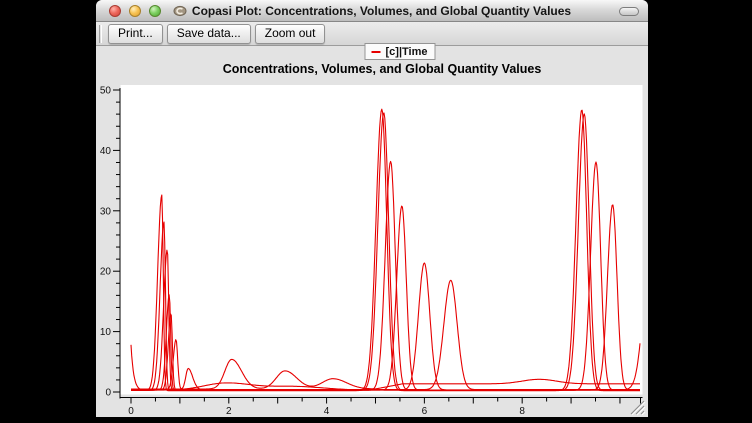  What do you see at coordinates (100, 33) in the screenshot?
I see `toolbar-drag-handle` at bounding box center [100, 33].